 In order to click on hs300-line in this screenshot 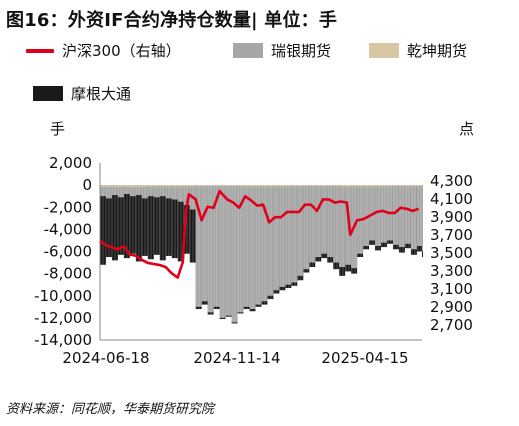, I will do `click(259, 234)`.